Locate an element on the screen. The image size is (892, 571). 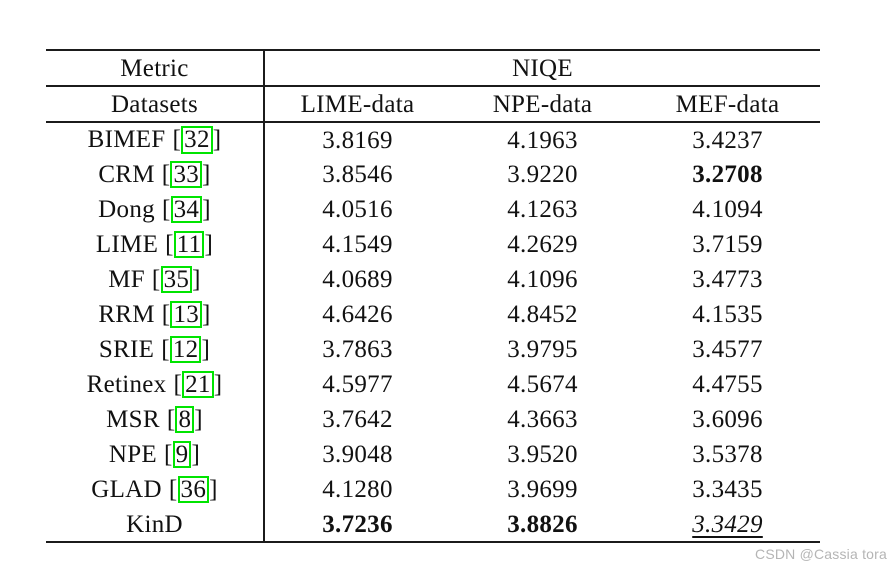
method-cell: NPE[9] is located at coordinates (155, 454).